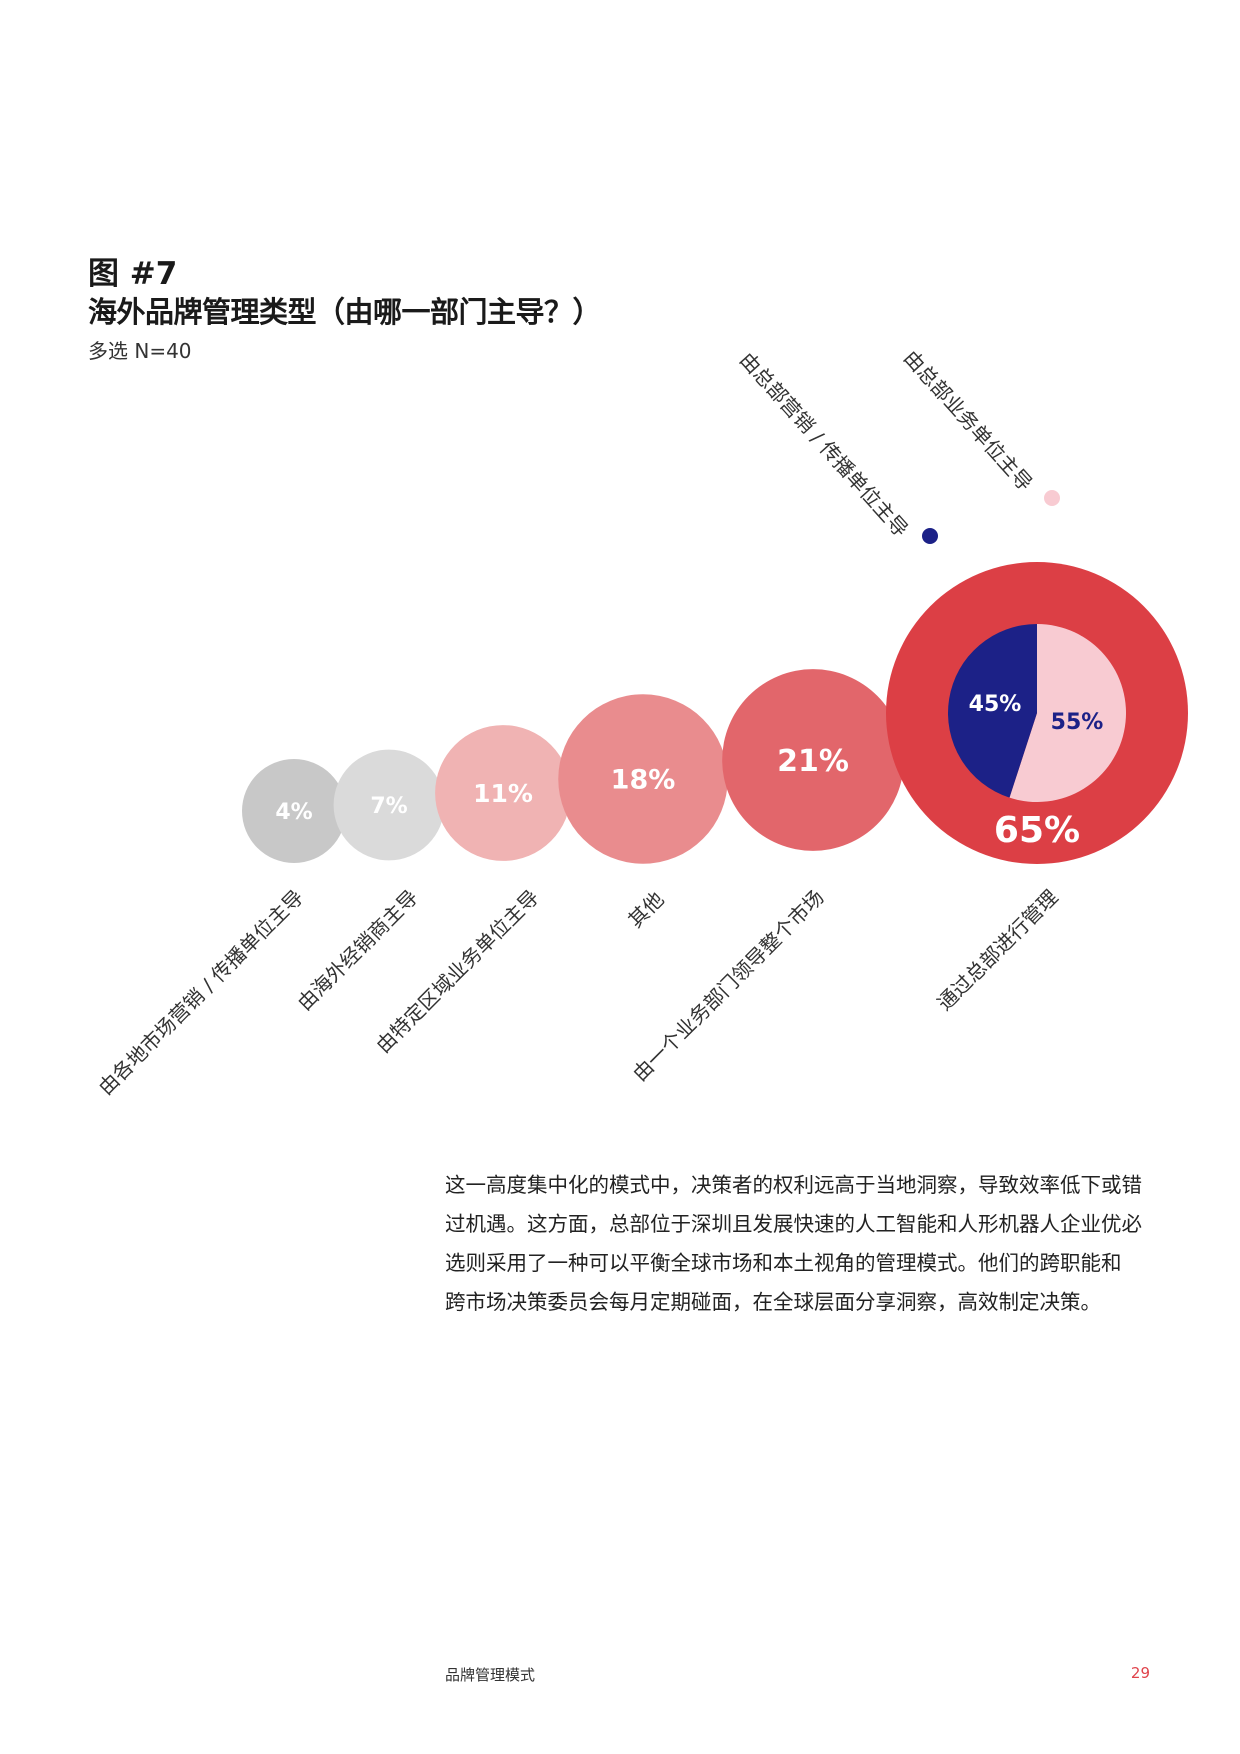 Image resolution: width=1240 pixels, height=1754 pixels. I want to click on bubble-label-65: 65%, so click(1037, 830).